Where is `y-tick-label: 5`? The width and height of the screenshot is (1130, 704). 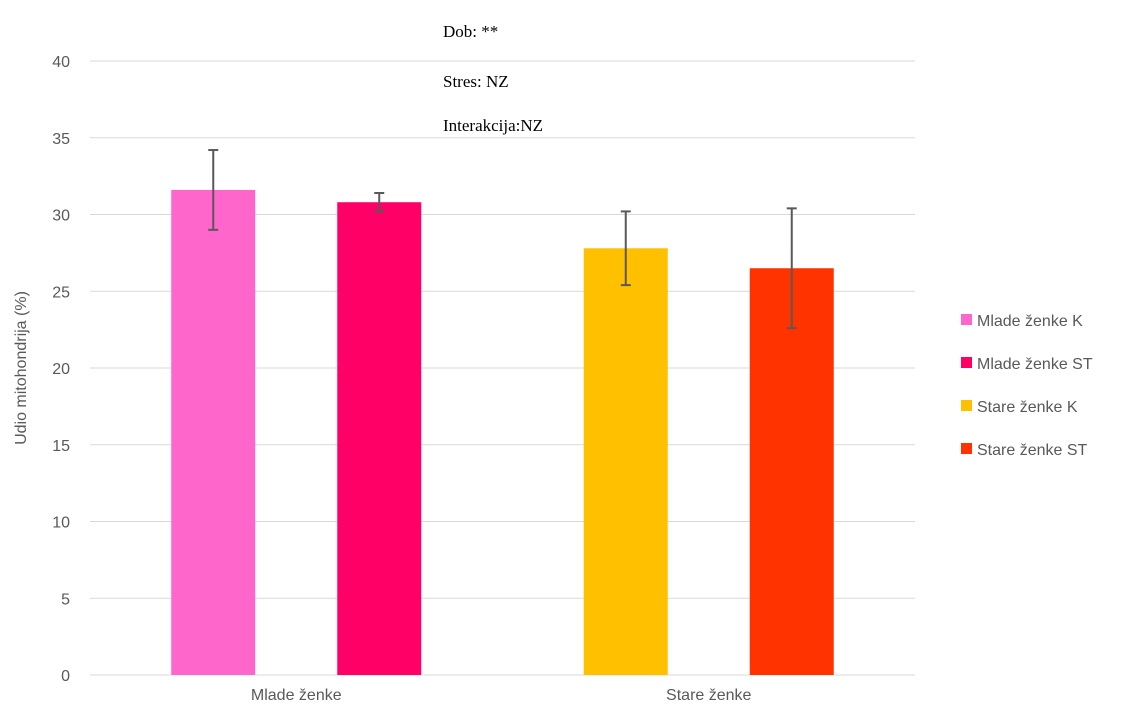
y-tick-label: 5 is located at coordinates (65, 599).